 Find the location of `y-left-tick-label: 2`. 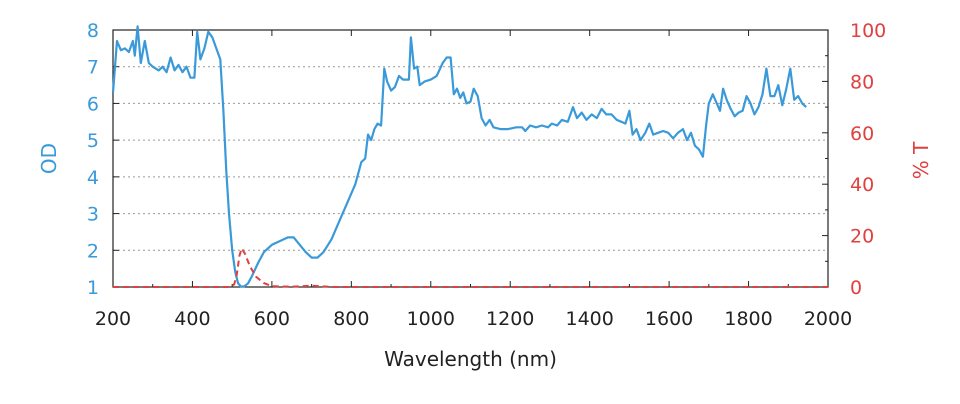

y-left-tick-label: 2 is located at coordinates (93, 251).